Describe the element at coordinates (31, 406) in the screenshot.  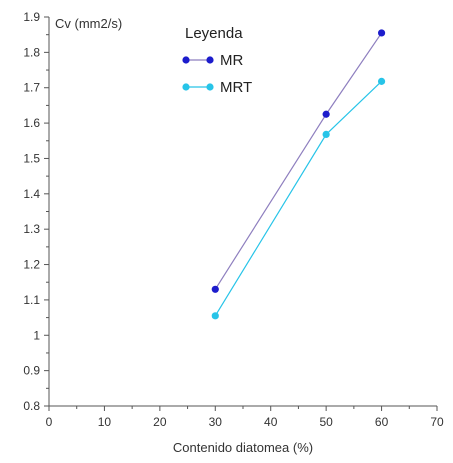
I see `y-tick-label: 0.8` at that location.